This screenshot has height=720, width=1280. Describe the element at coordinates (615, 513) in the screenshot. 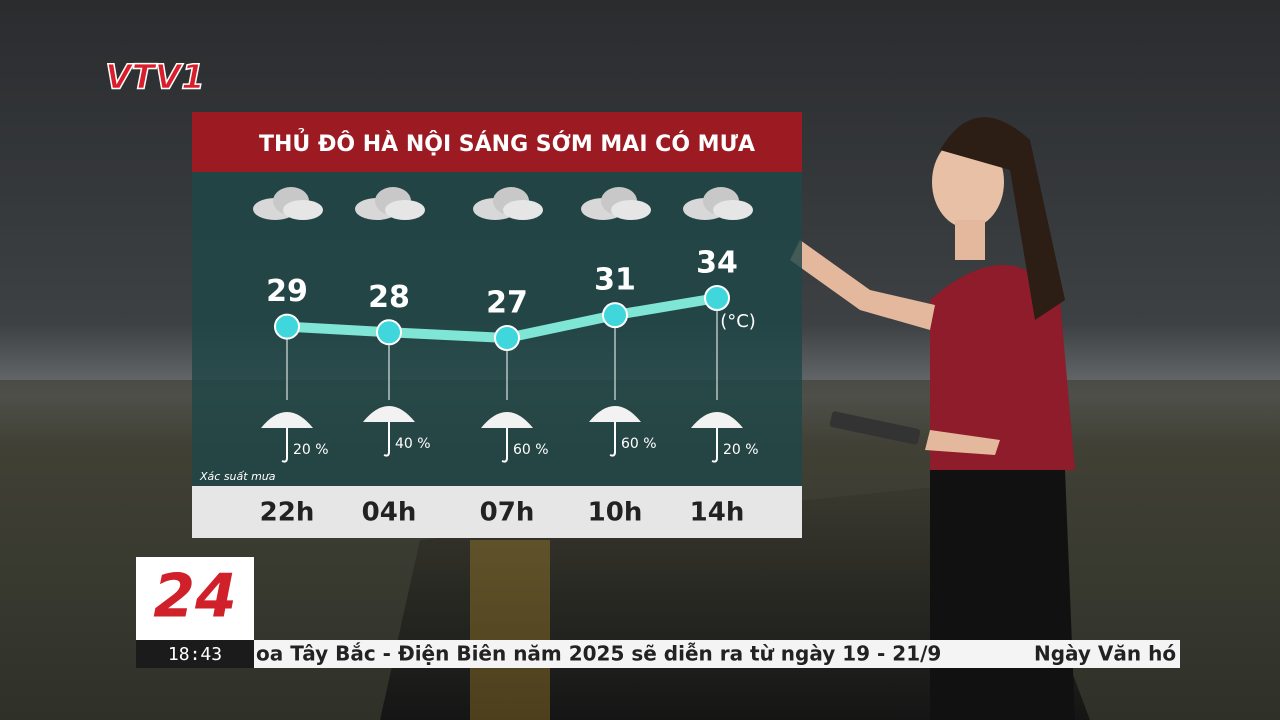

I see `x-tick-label: 10h` at that location.